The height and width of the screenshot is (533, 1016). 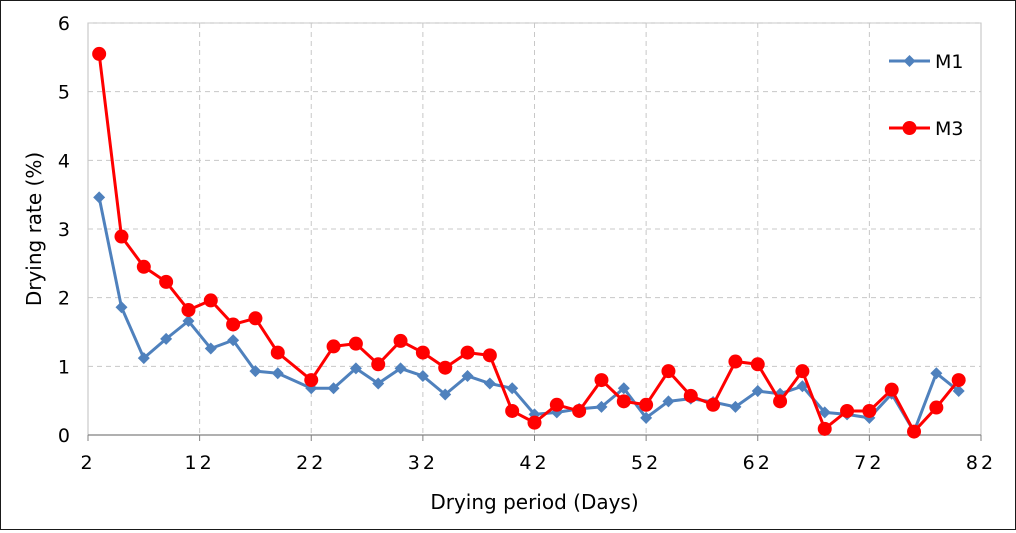 I want to click on x-tick-label: 2, so click(x=87, y=463).